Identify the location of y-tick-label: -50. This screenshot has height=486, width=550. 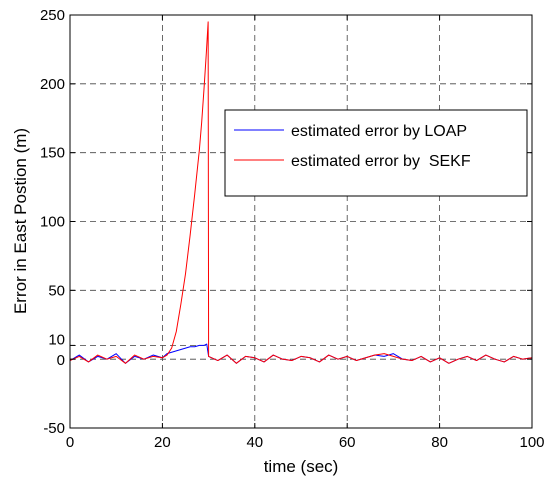
(54, 428).